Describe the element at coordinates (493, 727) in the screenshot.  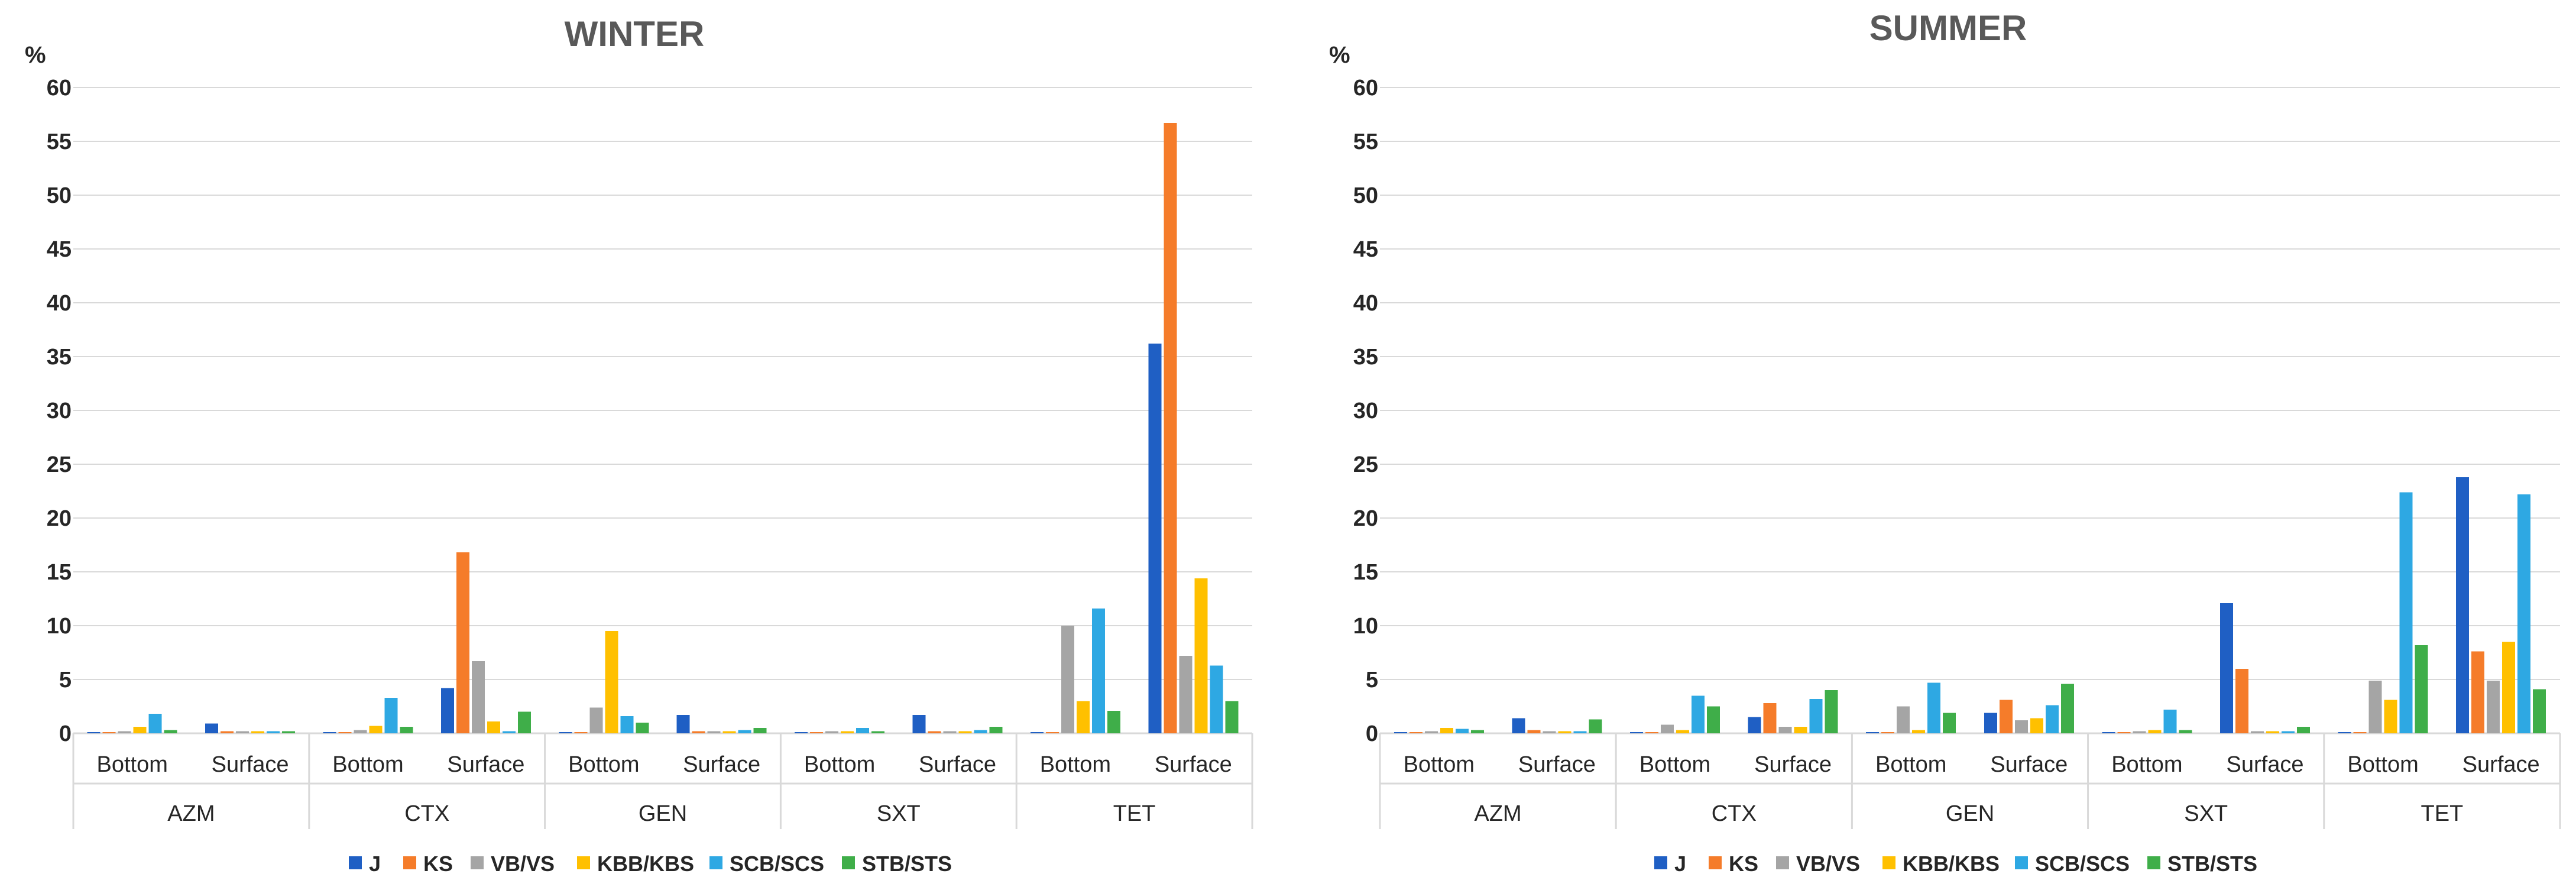
I see `winter-bar-kbb-kbs-ctx-surface` at that location.